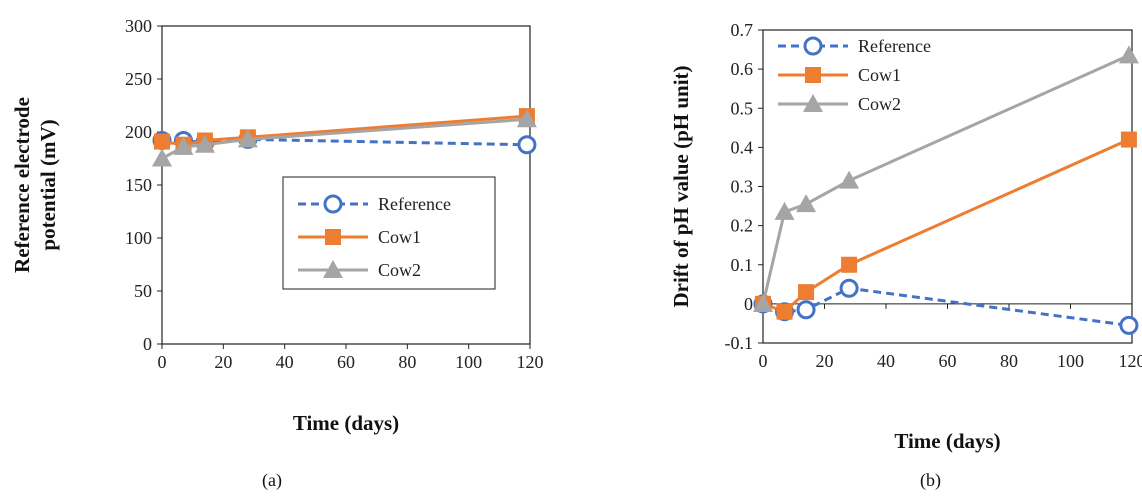 The image size is (1142, 498). What do you see at coordinates (739, 343) in the screenshot?
I see `y-tick-label: -0.1` at bounding box center [739, 343].